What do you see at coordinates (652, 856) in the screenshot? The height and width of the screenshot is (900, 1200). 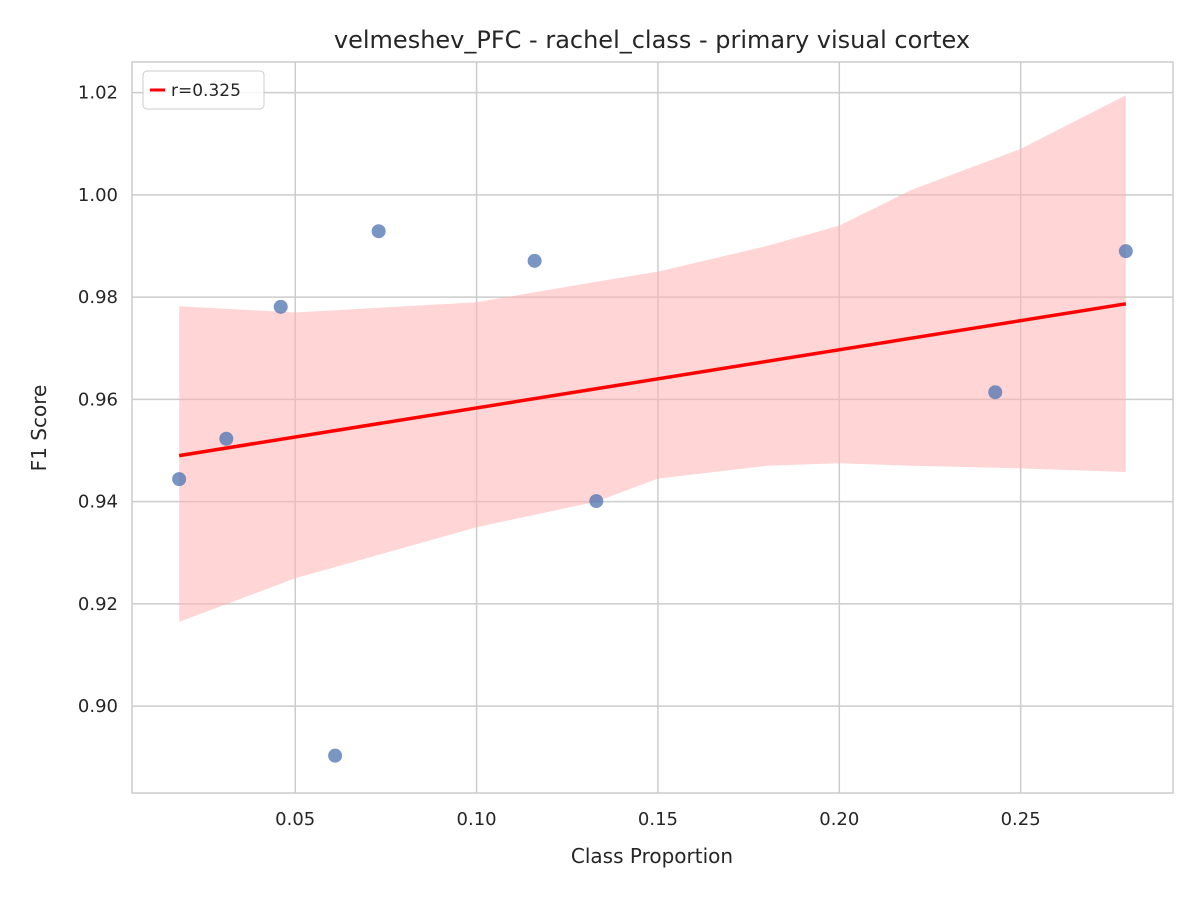 I see `x-axis-label: Class Proportion` at bounding box center [652, 856].